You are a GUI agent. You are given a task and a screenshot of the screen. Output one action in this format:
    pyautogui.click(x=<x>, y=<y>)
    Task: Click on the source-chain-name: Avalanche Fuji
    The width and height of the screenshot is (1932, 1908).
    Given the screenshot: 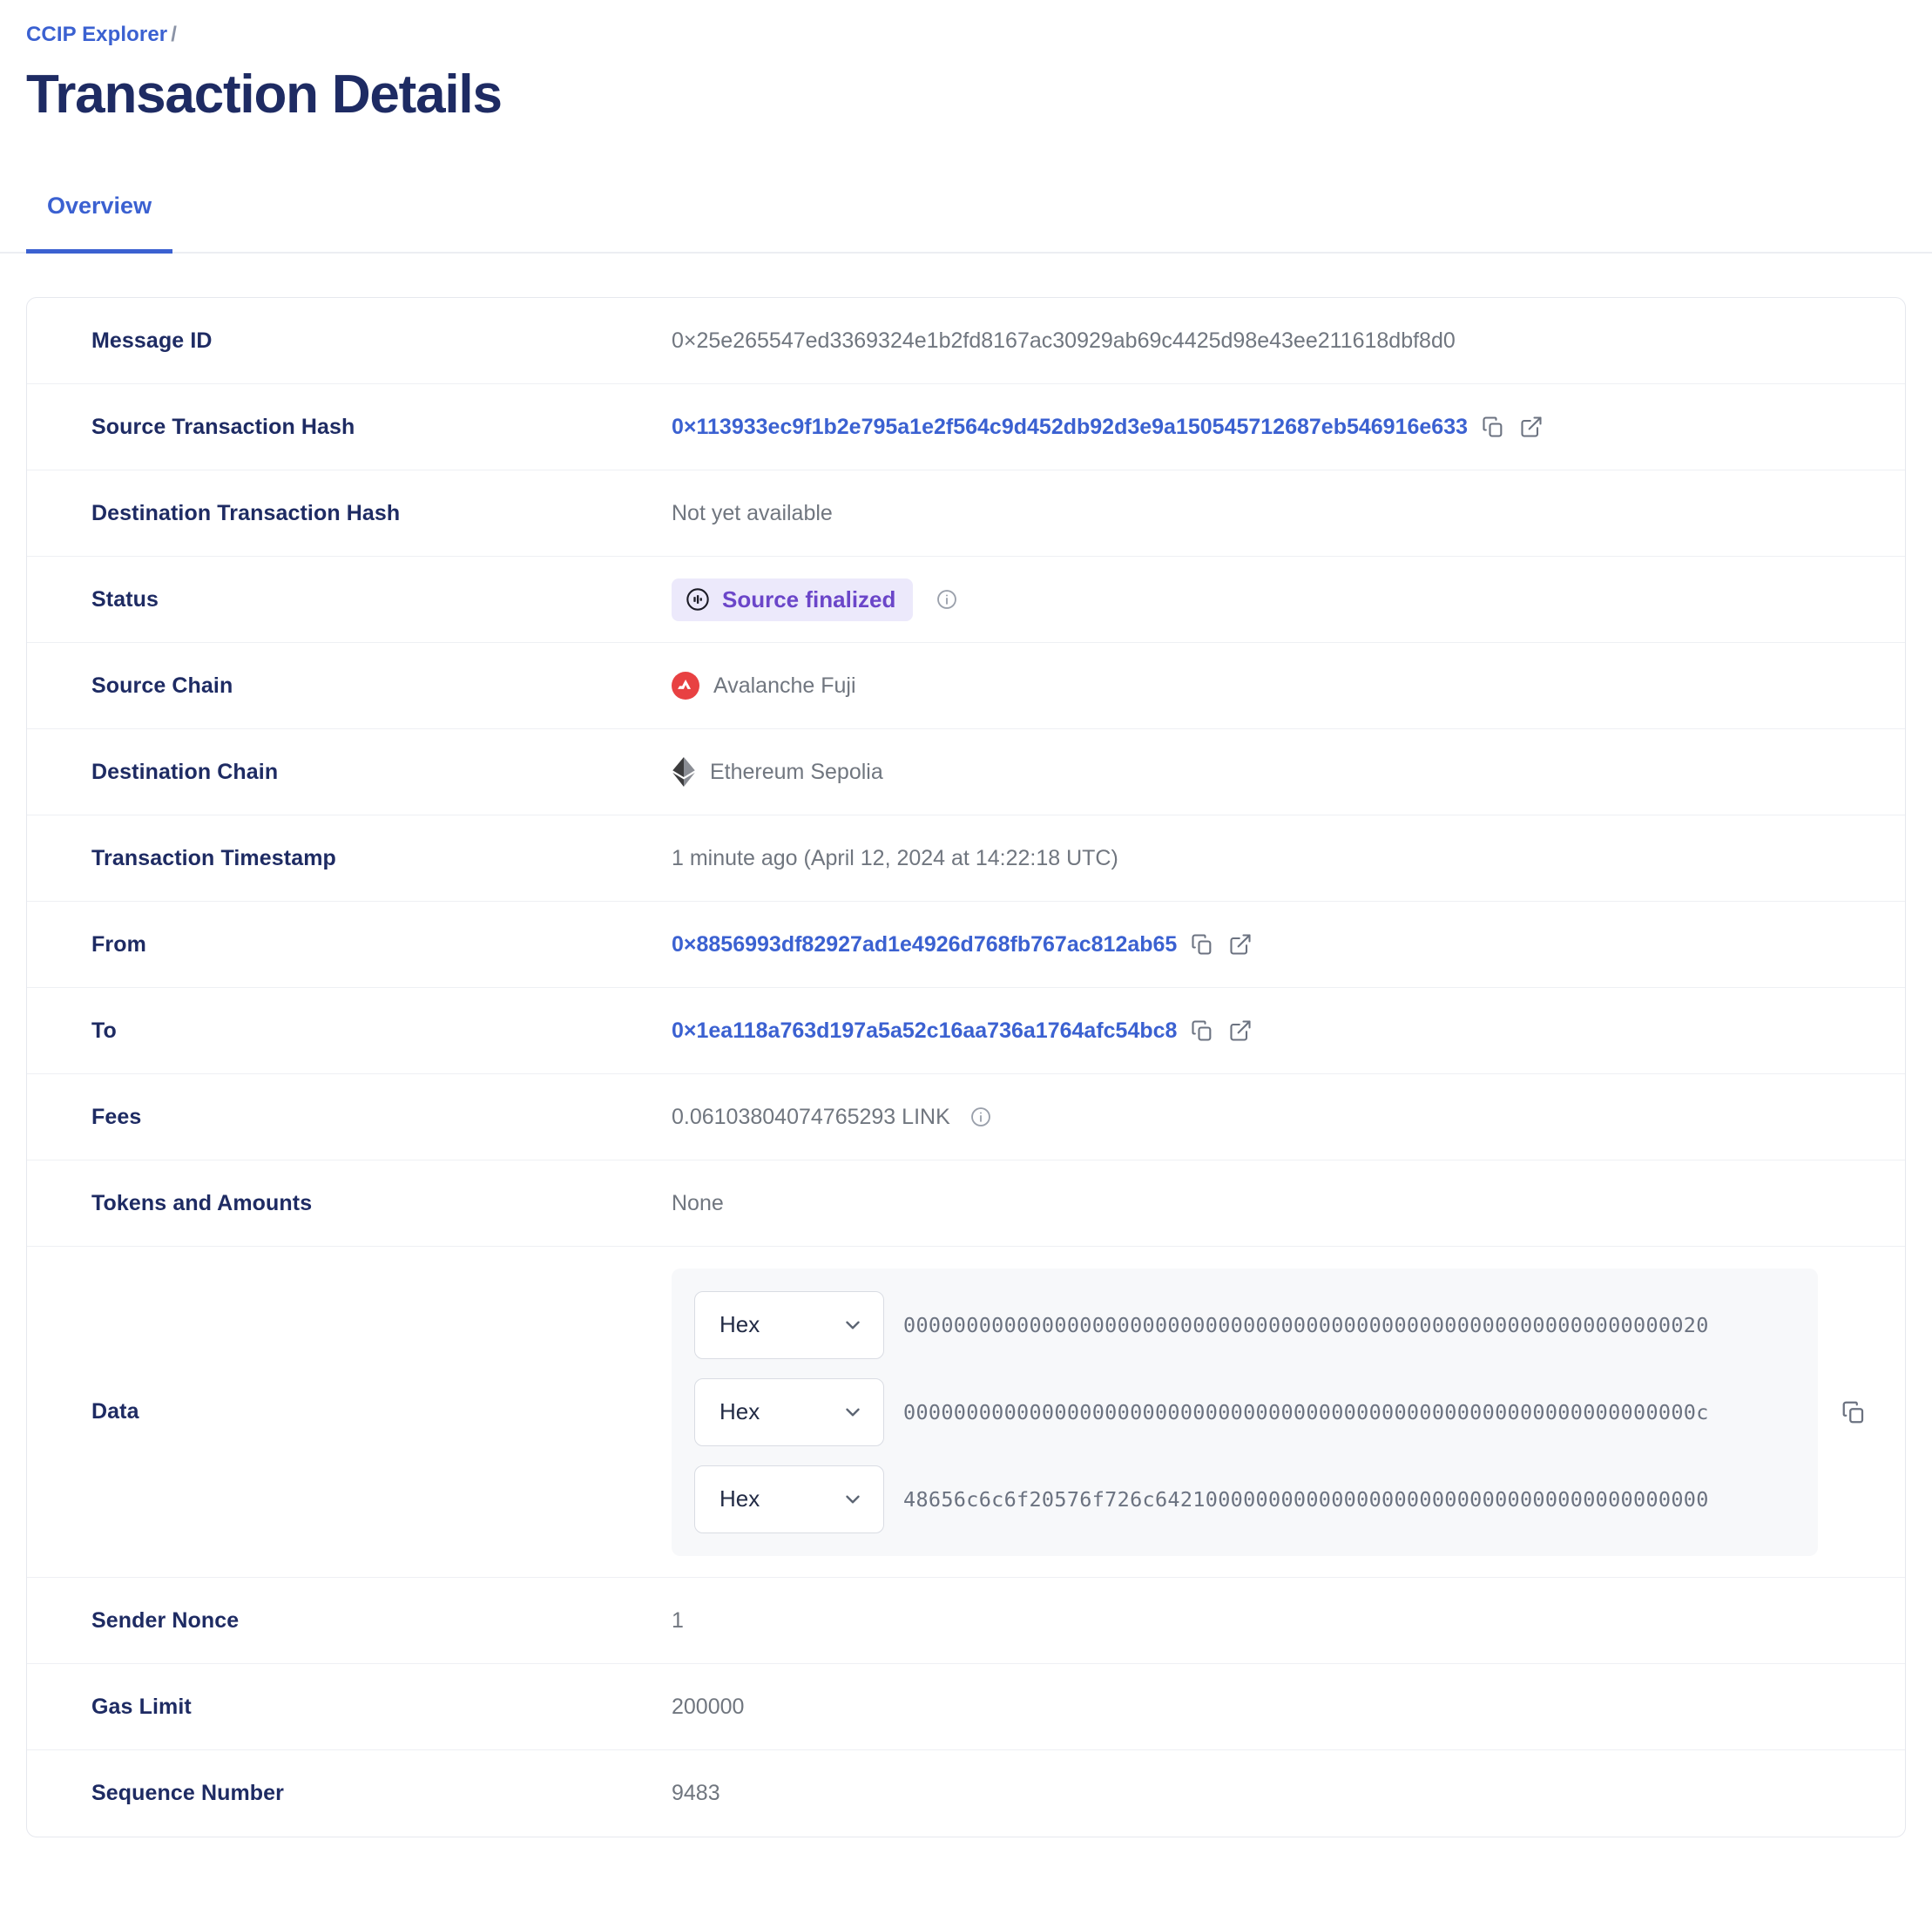 What is the action you would take?
    pyautogui.click(x=784, y=685)
    